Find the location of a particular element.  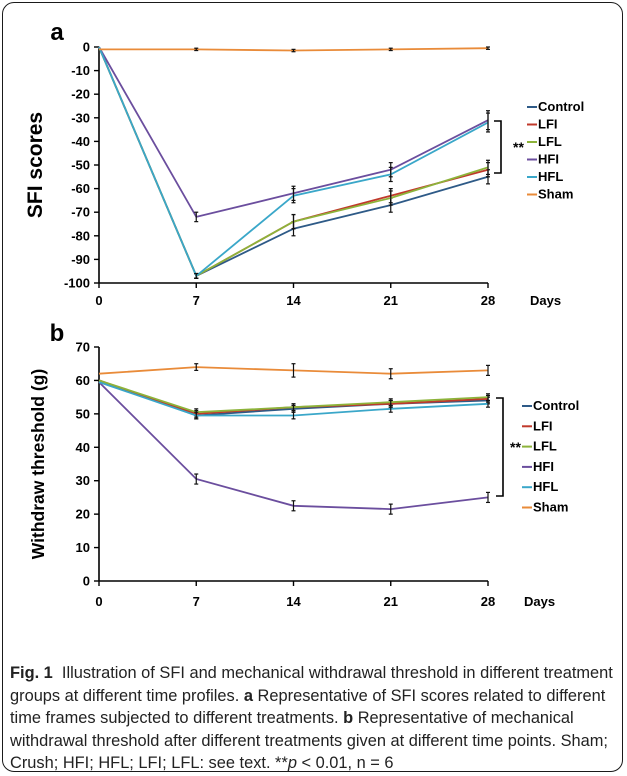

y-tick-label-a: -40 is located at coordinates (80, 141).